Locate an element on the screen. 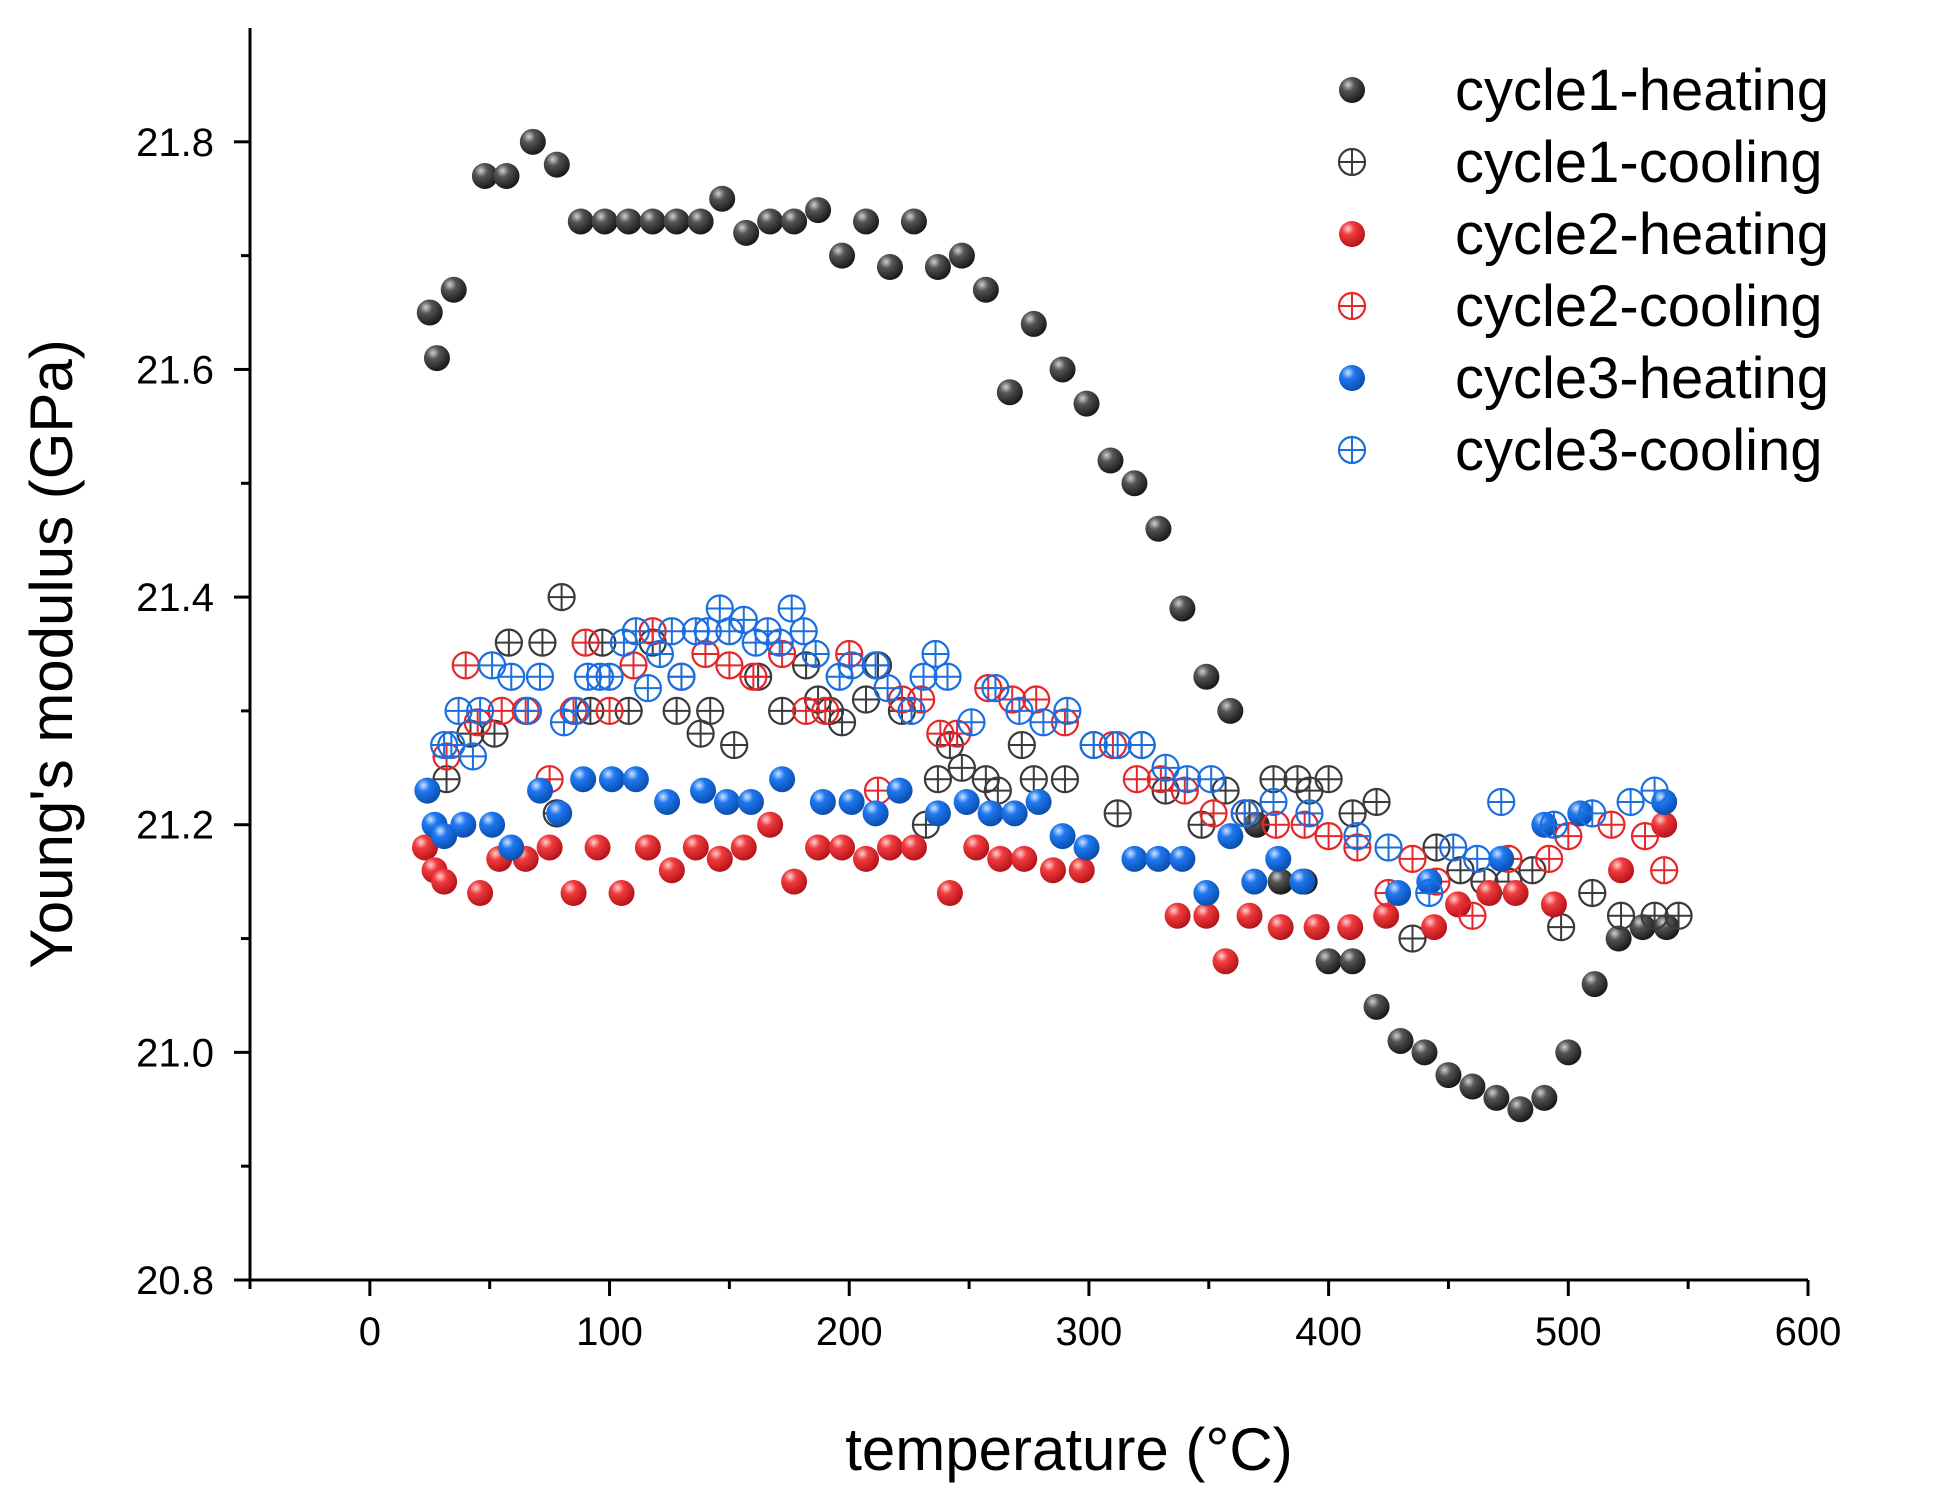 The height and width of the screenshot is (1502, 1942). series-cycle3-cooling is located at coordinates (1049, 751).